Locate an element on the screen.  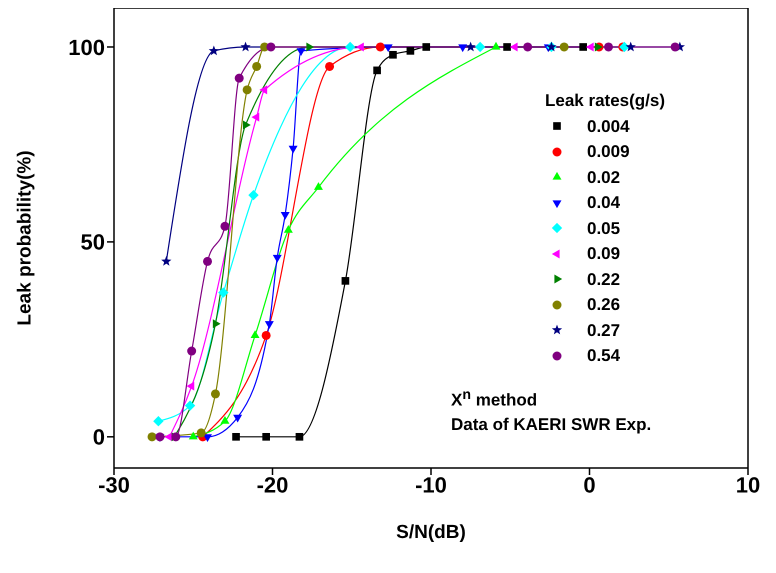
y-tick-label: 100 is located at coordinates (86, 47).